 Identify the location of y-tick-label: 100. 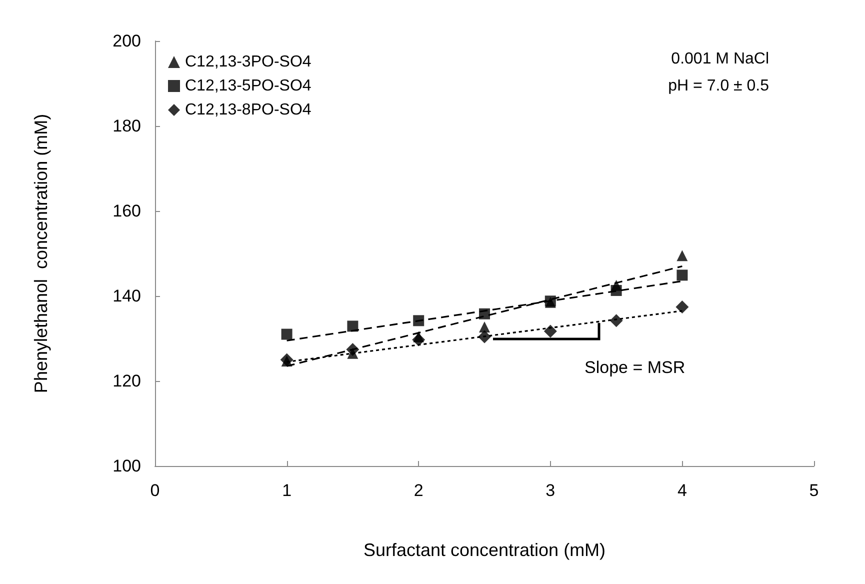
(126, 466).